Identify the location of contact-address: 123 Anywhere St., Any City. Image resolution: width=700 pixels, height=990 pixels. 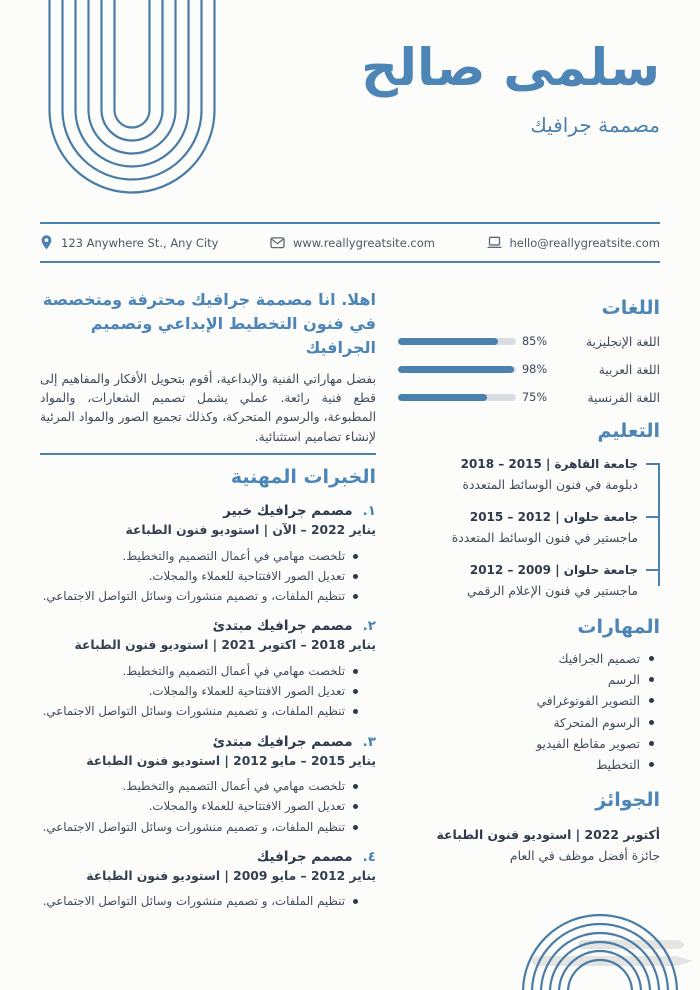
(129, 242).